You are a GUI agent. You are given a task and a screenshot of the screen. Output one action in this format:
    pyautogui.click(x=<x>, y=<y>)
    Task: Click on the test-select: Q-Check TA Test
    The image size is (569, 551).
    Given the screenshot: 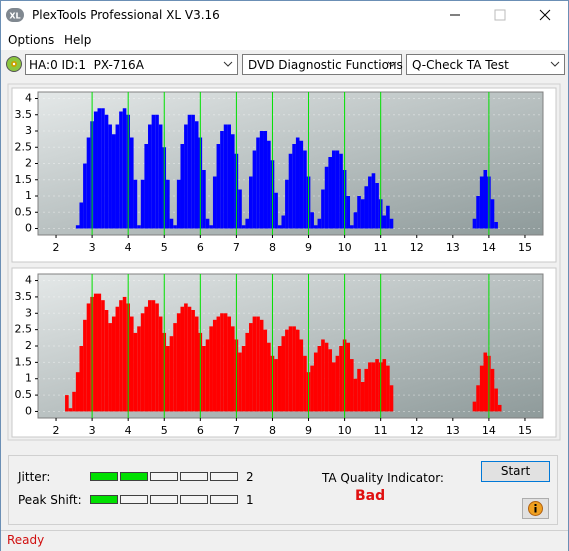 What is the action you would take?
    pyautogui.click(x=485, y=64)
    